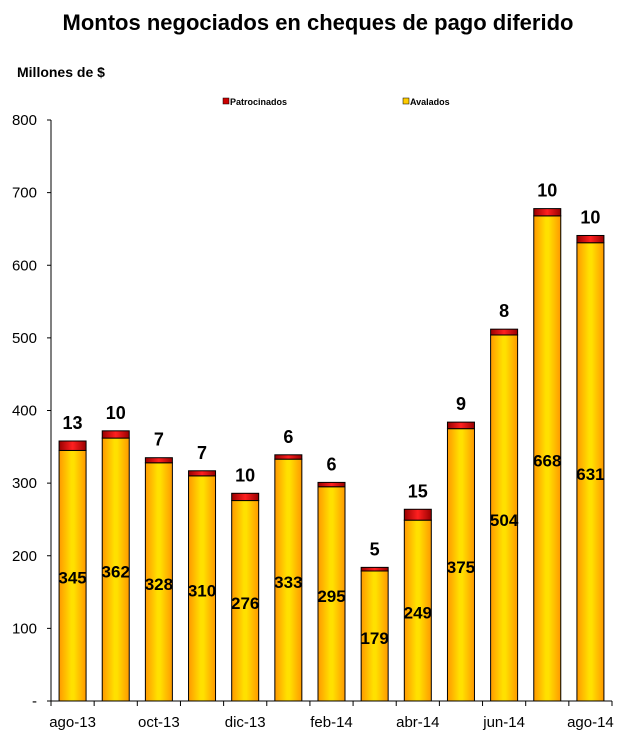 The height and width of the screenshot is (749, 622). I want to click on x-tick-label: abr-14, so click(417, 722).